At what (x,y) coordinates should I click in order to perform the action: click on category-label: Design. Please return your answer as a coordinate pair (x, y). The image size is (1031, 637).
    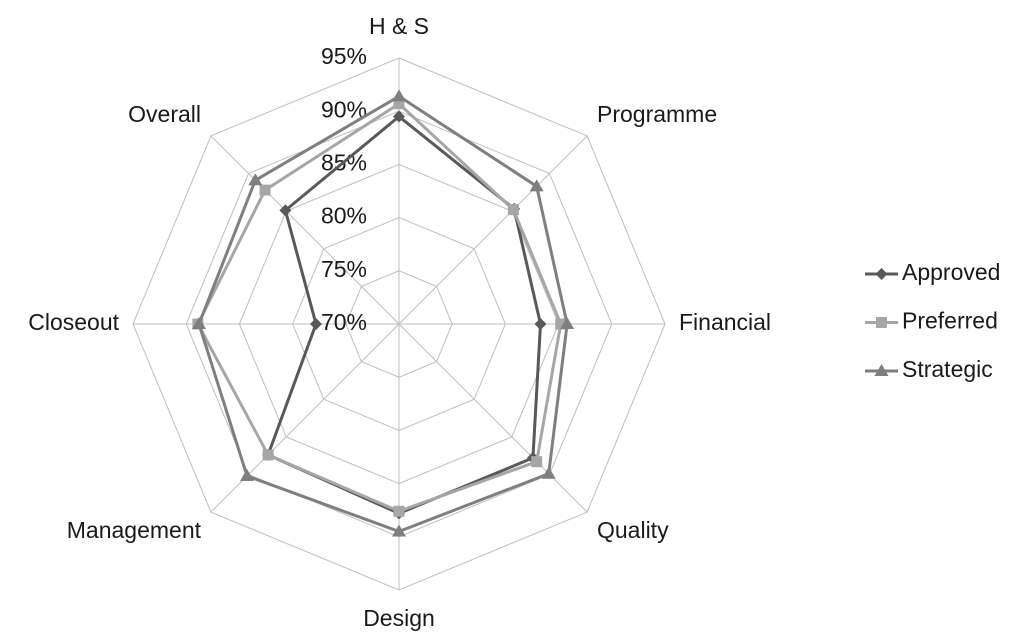
    Looking at the image, I should click on (399, 618).